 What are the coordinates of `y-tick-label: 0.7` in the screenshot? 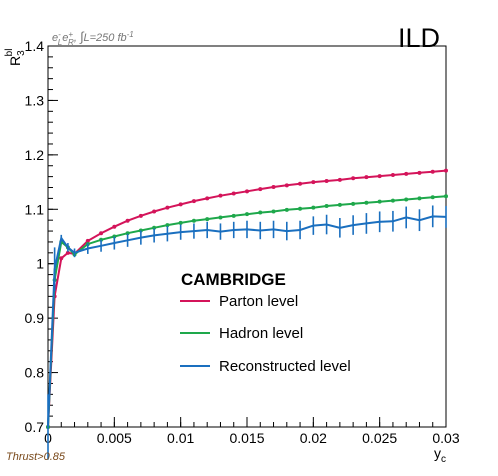 It's located at (35, 427).